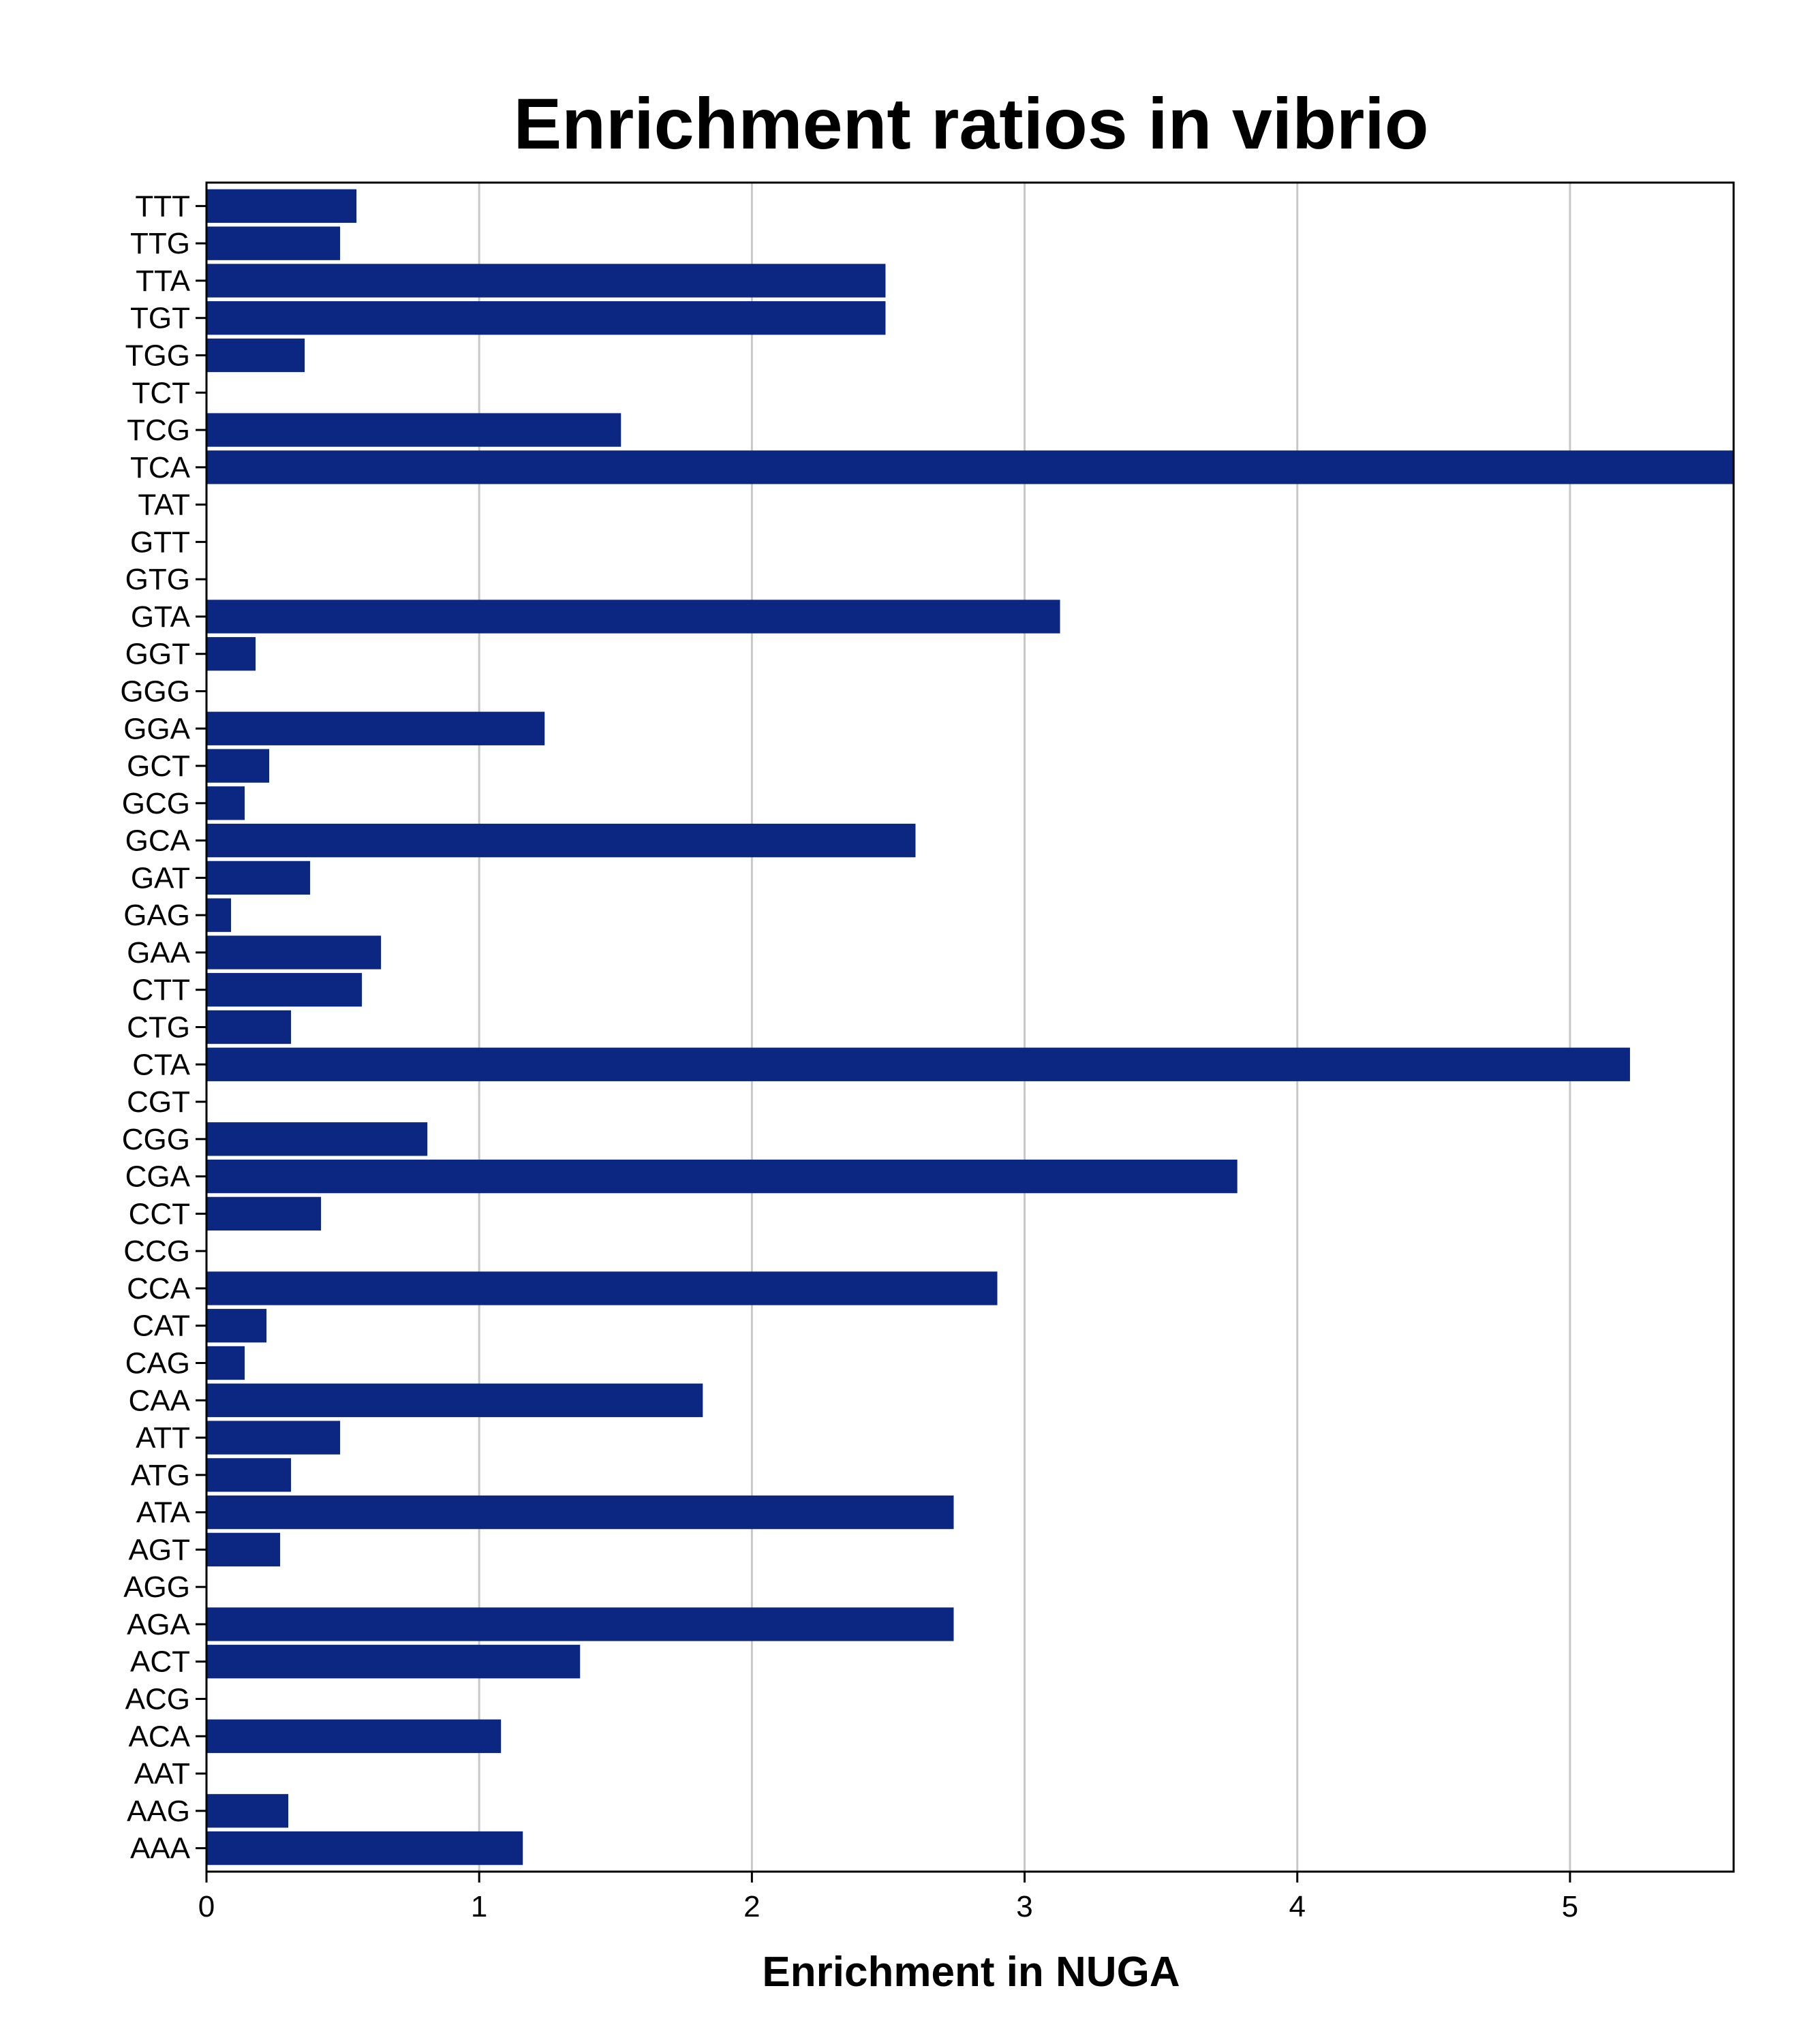 The height and width of the screenshot is (2044, 1797). What do you see at coordinates (602, 1288) in the screenshot?
I see `bar-cca` at bounding box center [602, 1288].